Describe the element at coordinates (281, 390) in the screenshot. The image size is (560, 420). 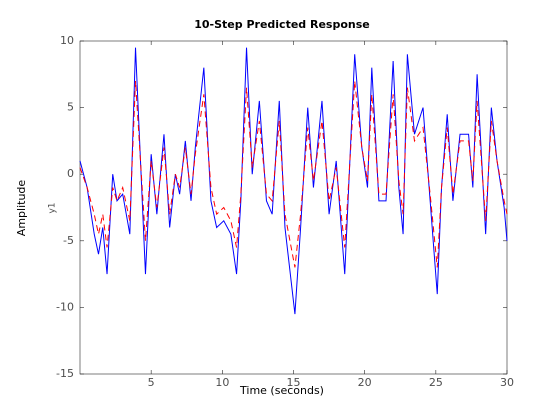
I see `x-axis-label: Time (seconds)` at that location.